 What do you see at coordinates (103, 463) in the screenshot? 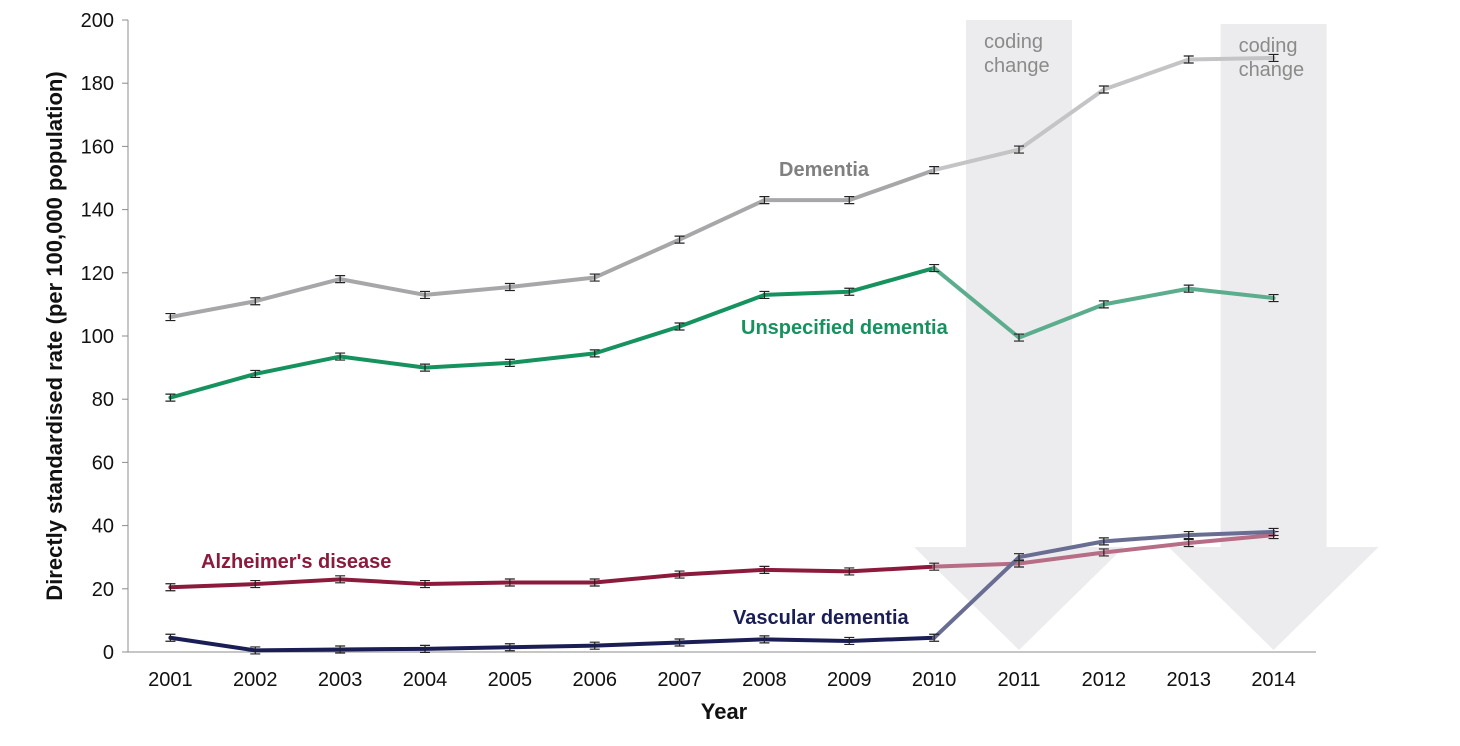
I see `y-tick-label: 60` at bounding box center [103, 463].